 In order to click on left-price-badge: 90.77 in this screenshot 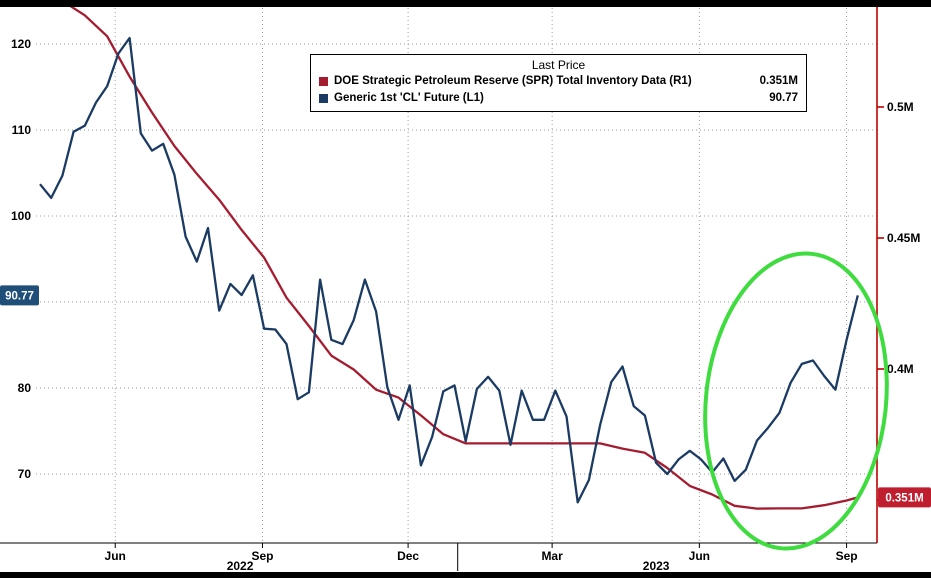, I will do `click(19, 295)`.